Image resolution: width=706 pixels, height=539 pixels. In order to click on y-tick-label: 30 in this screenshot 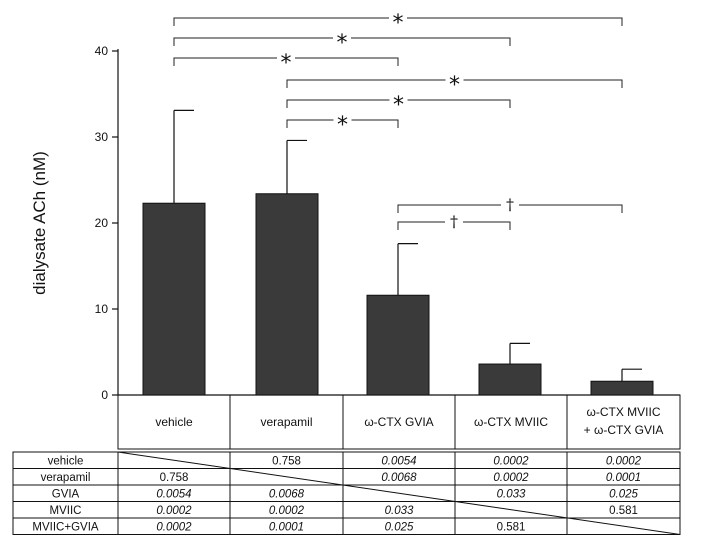, I will do `click(102, 137)`.